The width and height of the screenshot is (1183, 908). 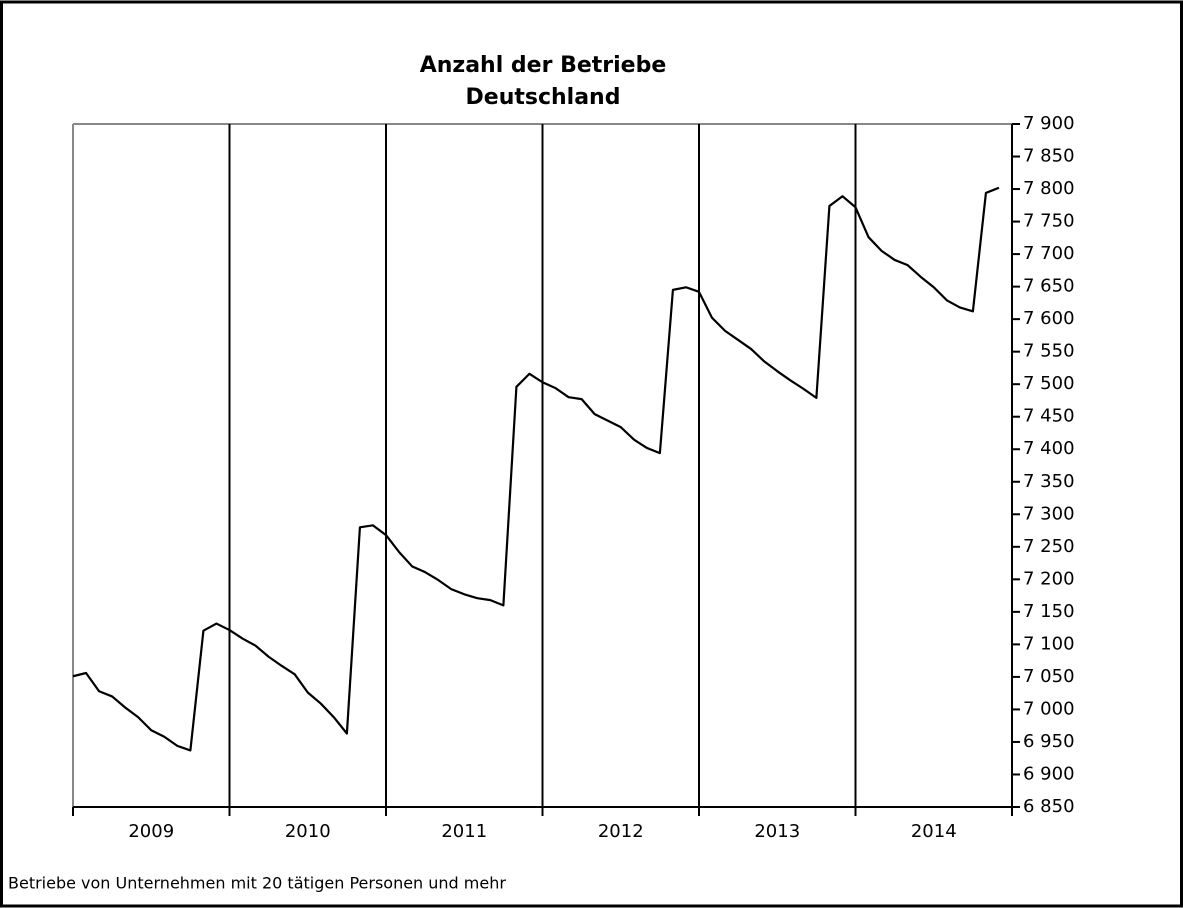 What do you see at coordinates (1049, 318) in the screenshot?
I see `y-tick-label: 7 600` at bounding box center [1049, 318].